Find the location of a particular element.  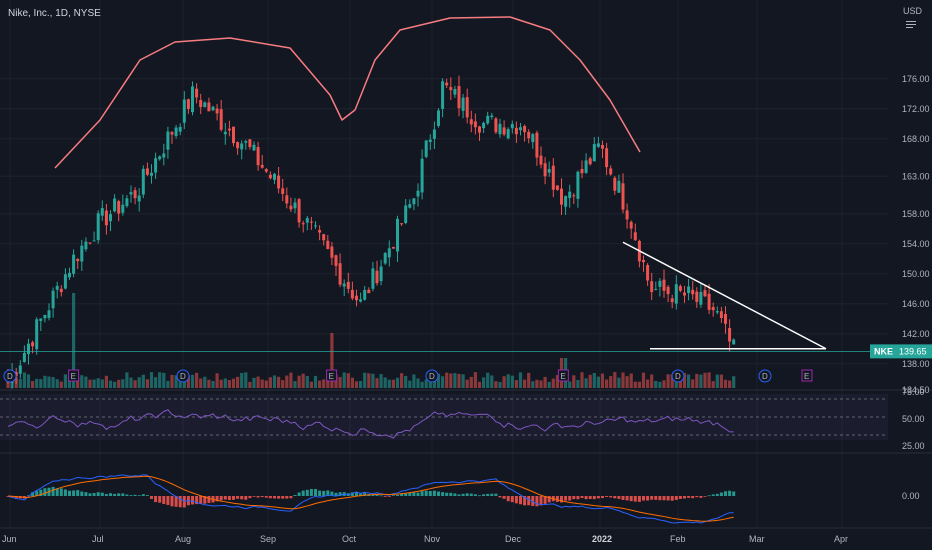

earnings-marker-icon is located at coordinates (74, 375).